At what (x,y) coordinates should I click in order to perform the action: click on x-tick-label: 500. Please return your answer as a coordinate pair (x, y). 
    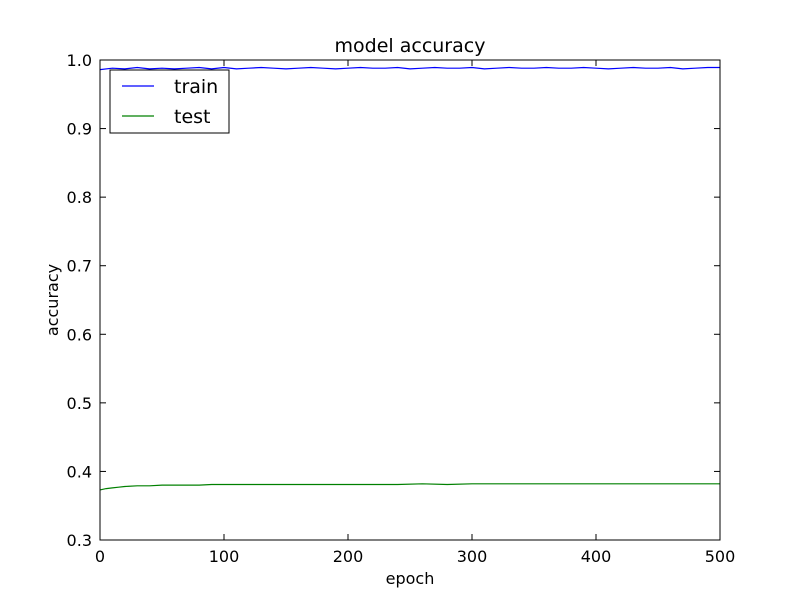
    Looking at the image, I should click on (720, 556).